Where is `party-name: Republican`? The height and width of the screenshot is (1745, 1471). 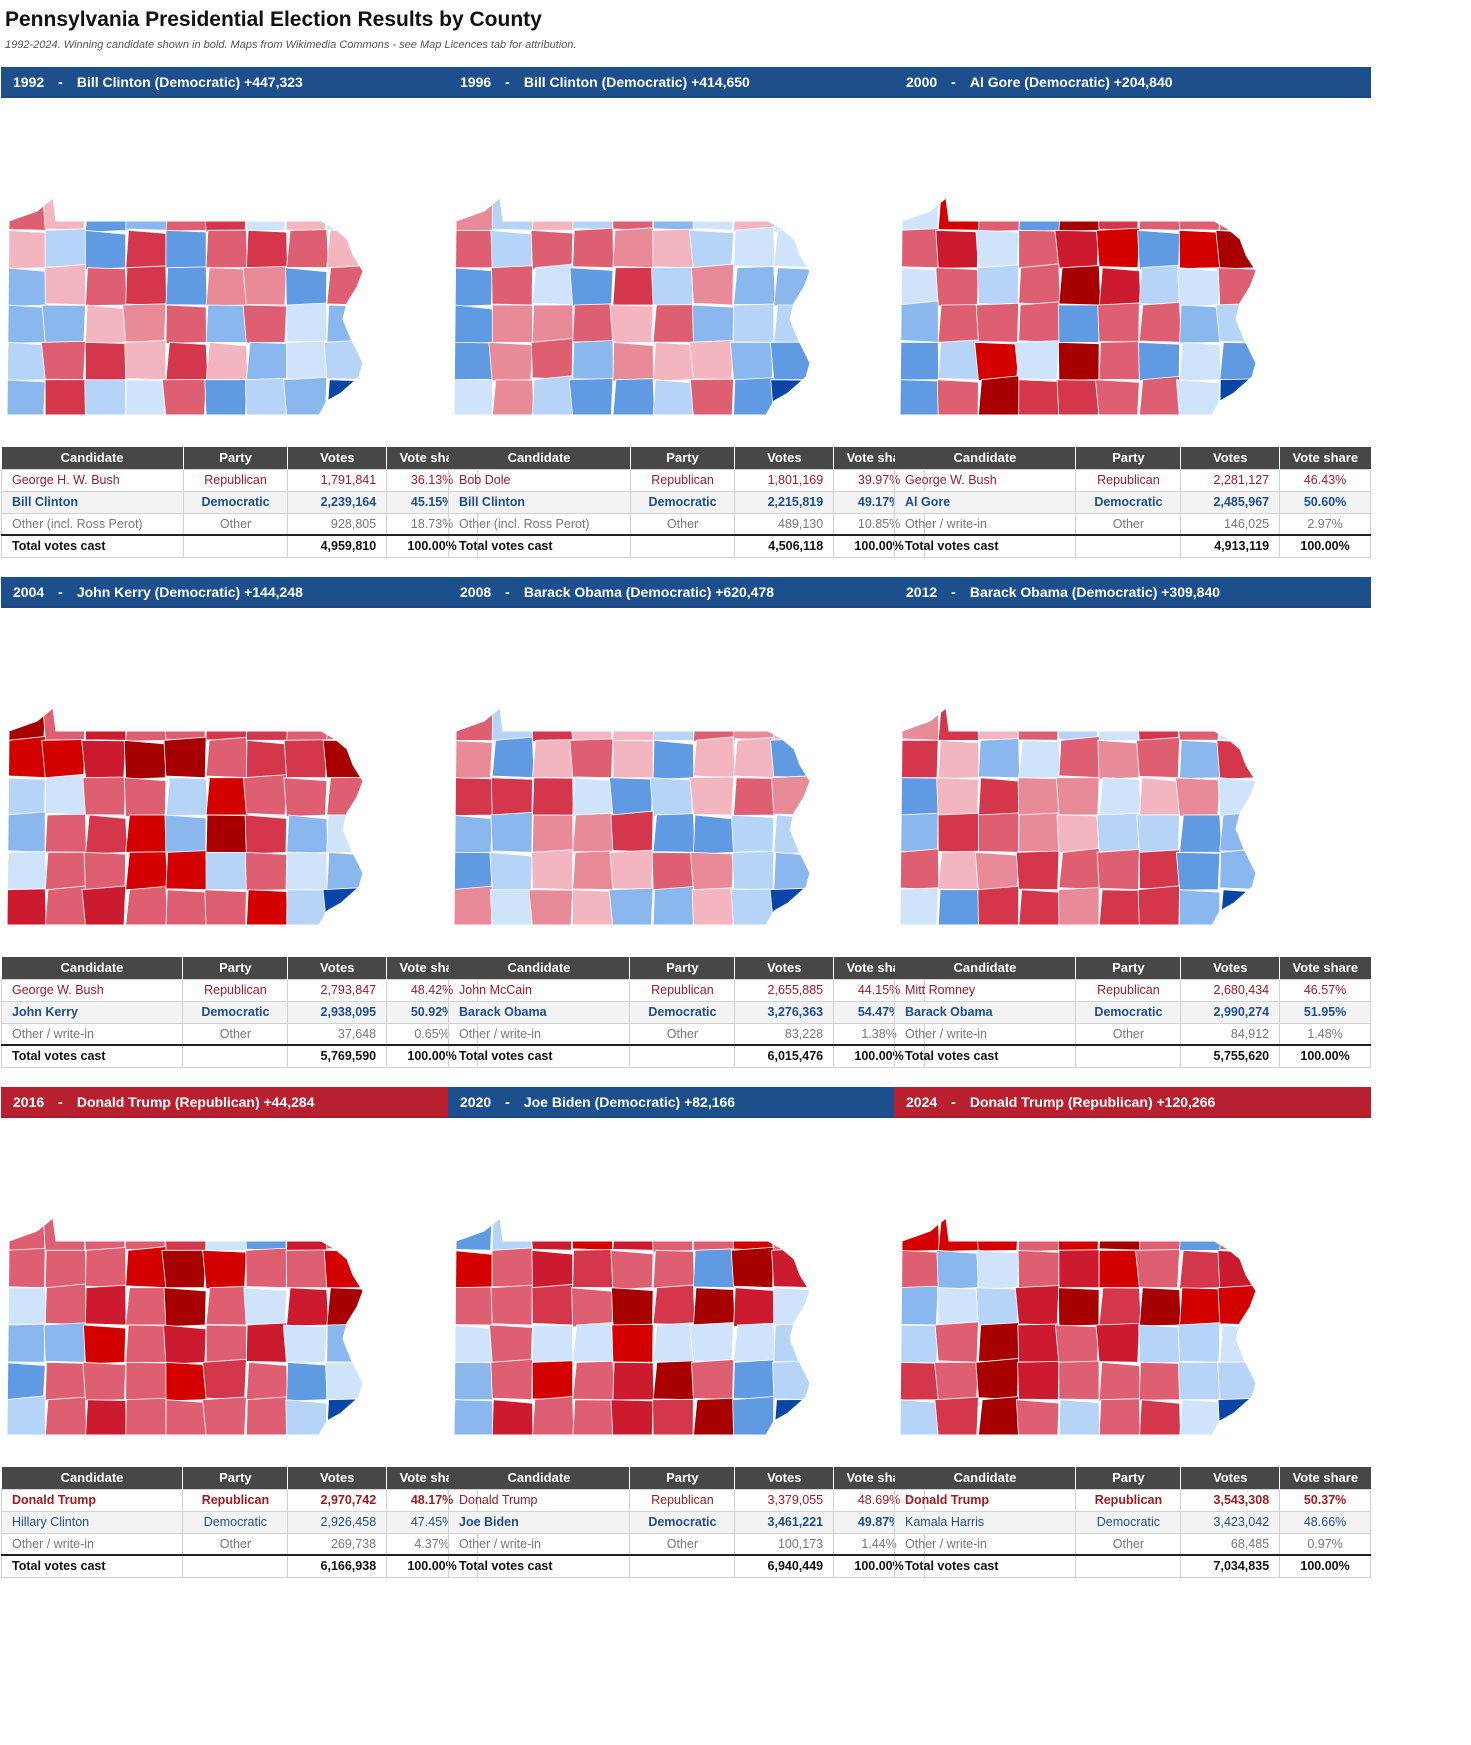 party-name: Republican is located at coordinates (235, 1500).